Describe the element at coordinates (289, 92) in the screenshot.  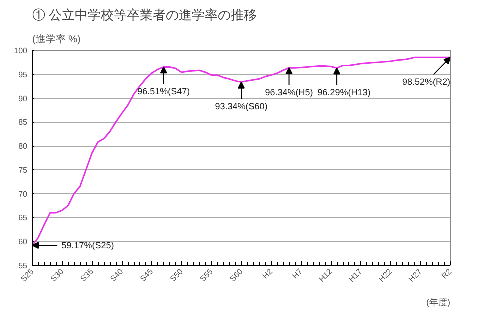
I see `annotation: 96.34%(H5)` at that location.